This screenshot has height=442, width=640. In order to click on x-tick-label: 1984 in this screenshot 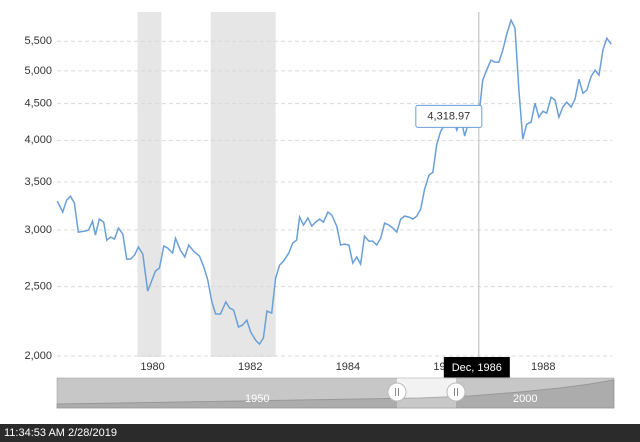, I will do `click(348, 367)`.